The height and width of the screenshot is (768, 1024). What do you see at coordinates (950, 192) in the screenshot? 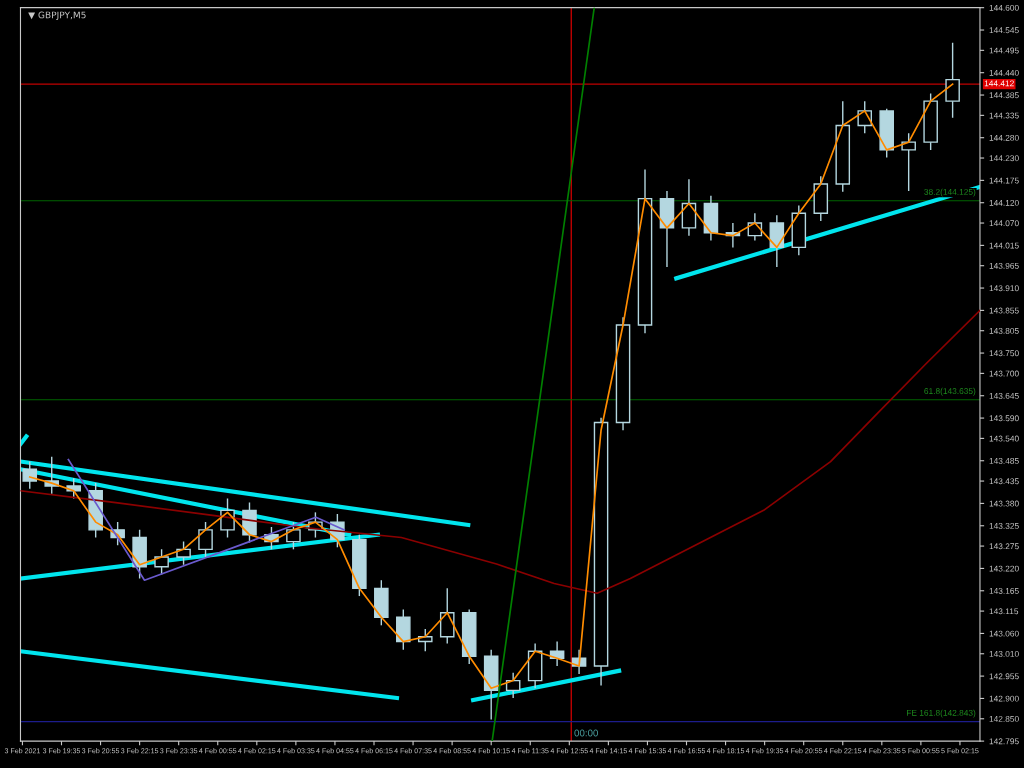
I see `ref-line-label: 38.2(144.125)` at bounding box center [950, 192].